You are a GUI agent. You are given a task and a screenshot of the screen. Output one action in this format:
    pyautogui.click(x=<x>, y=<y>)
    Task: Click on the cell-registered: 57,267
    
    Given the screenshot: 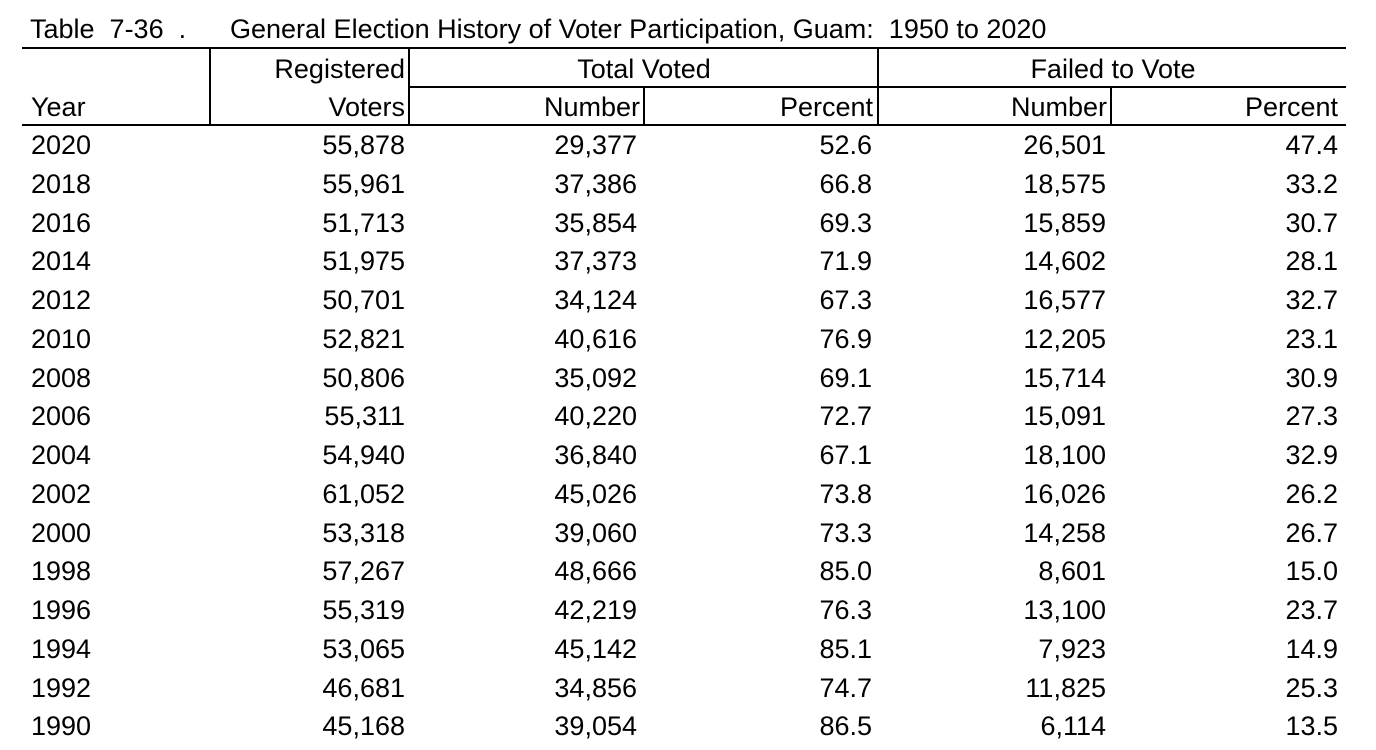 What is the action you would take?
    pyautogui.click(x=363, y=571)
    